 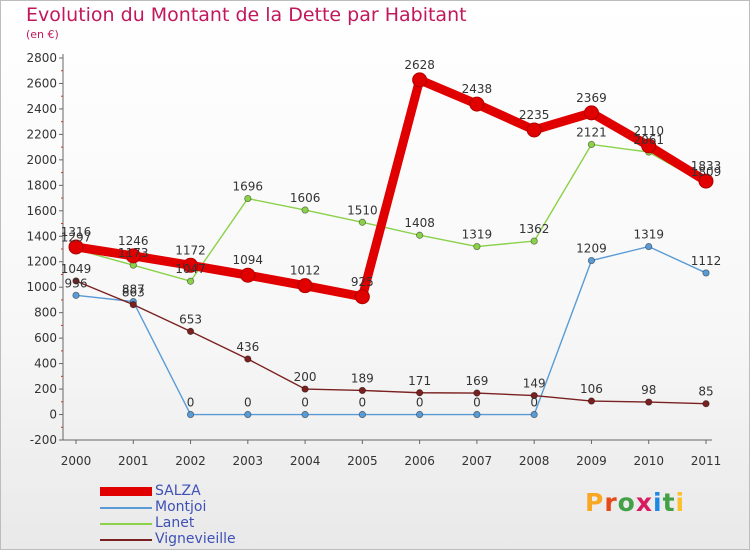 What do you see at coordinates (477, 461) in the screenshot?
I see `x-tick-label: 2007` at bounding box center [477, 461].